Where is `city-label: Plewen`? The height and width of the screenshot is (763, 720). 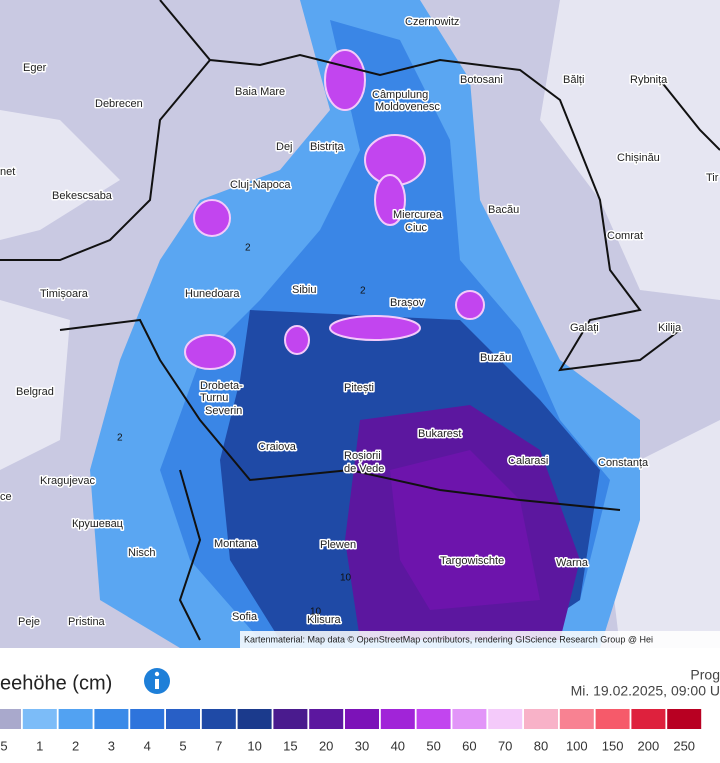 city-label: Plewen is located at coordinates (338, 545).